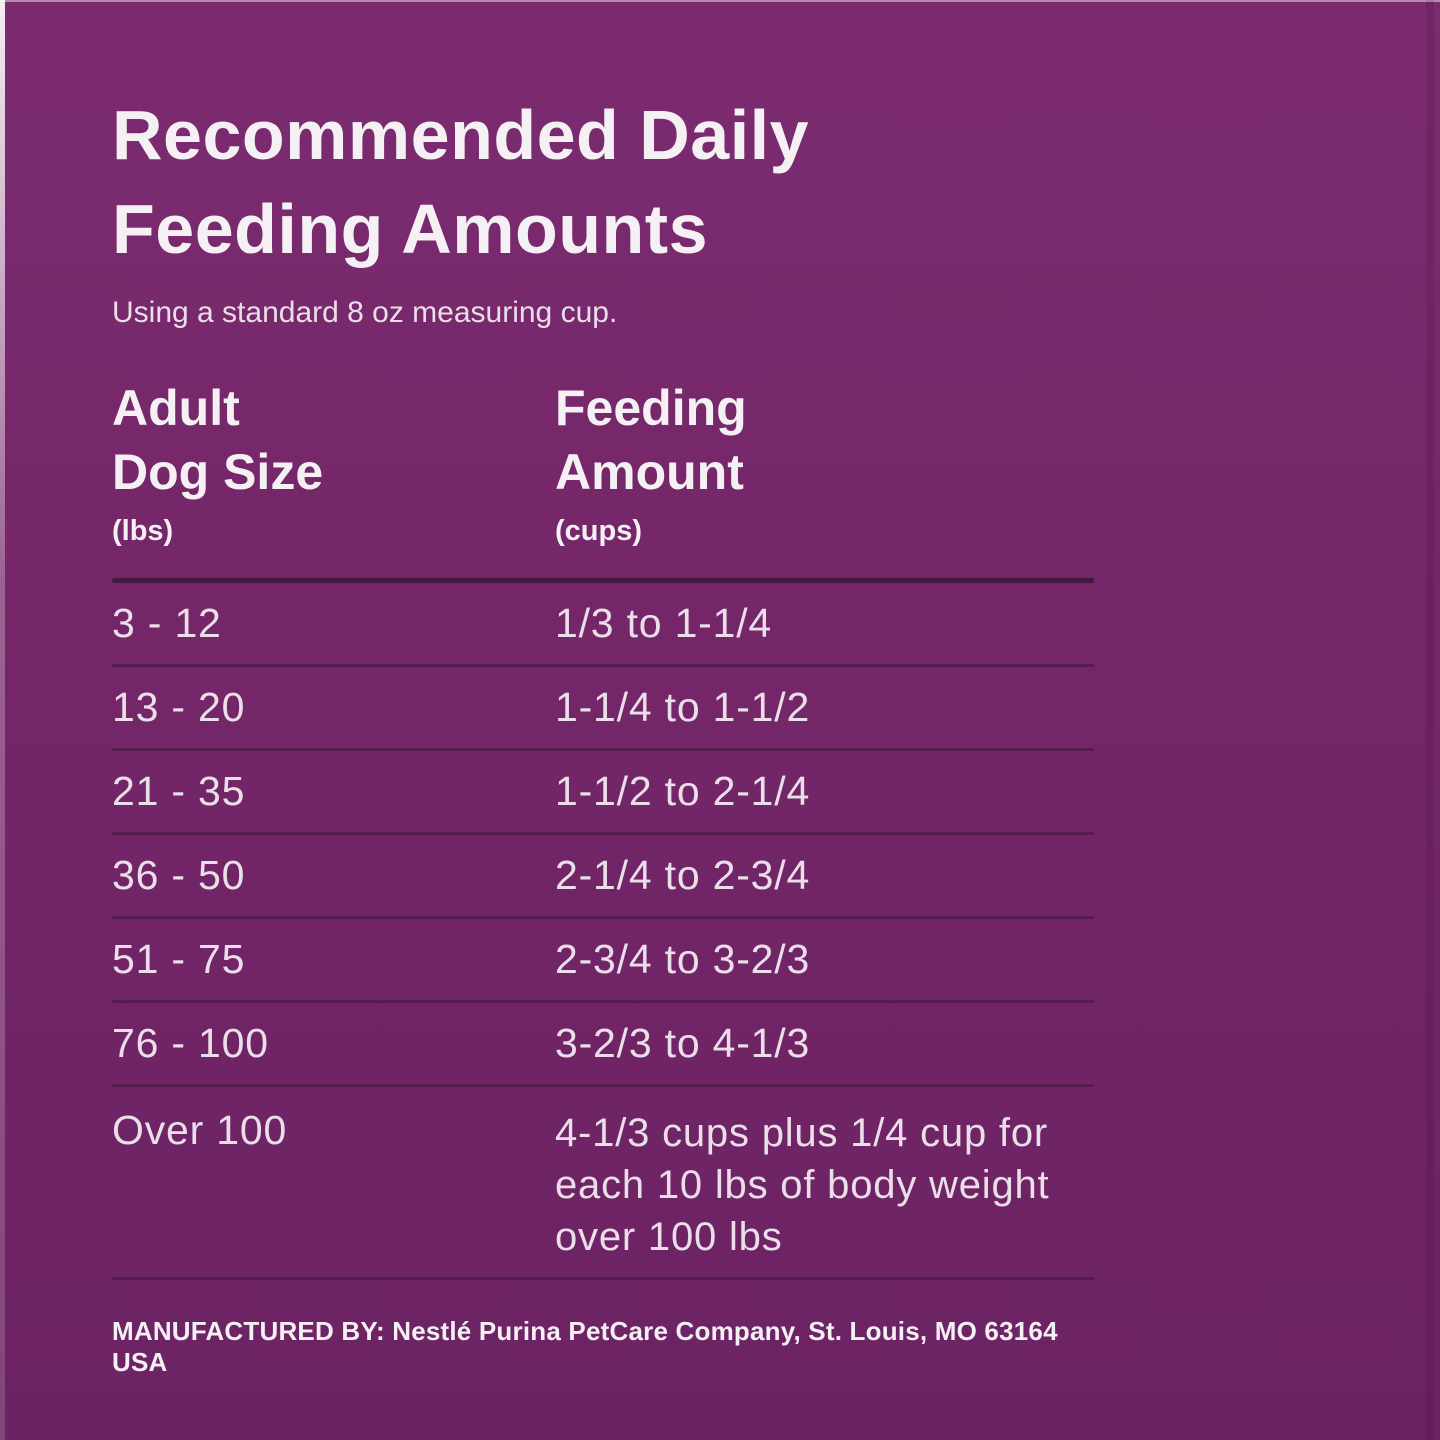  Describe the element at coordinates (176, 408) in the screenshot. I see `column-title-dog-size-line1: Adult` at that location.